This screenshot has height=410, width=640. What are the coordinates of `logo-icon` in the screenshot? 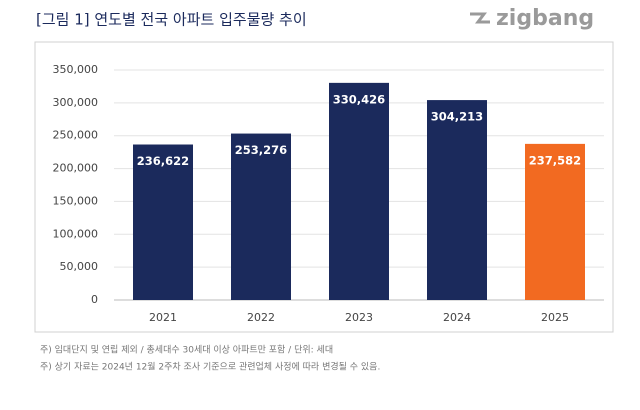 It's located at (480, 18).